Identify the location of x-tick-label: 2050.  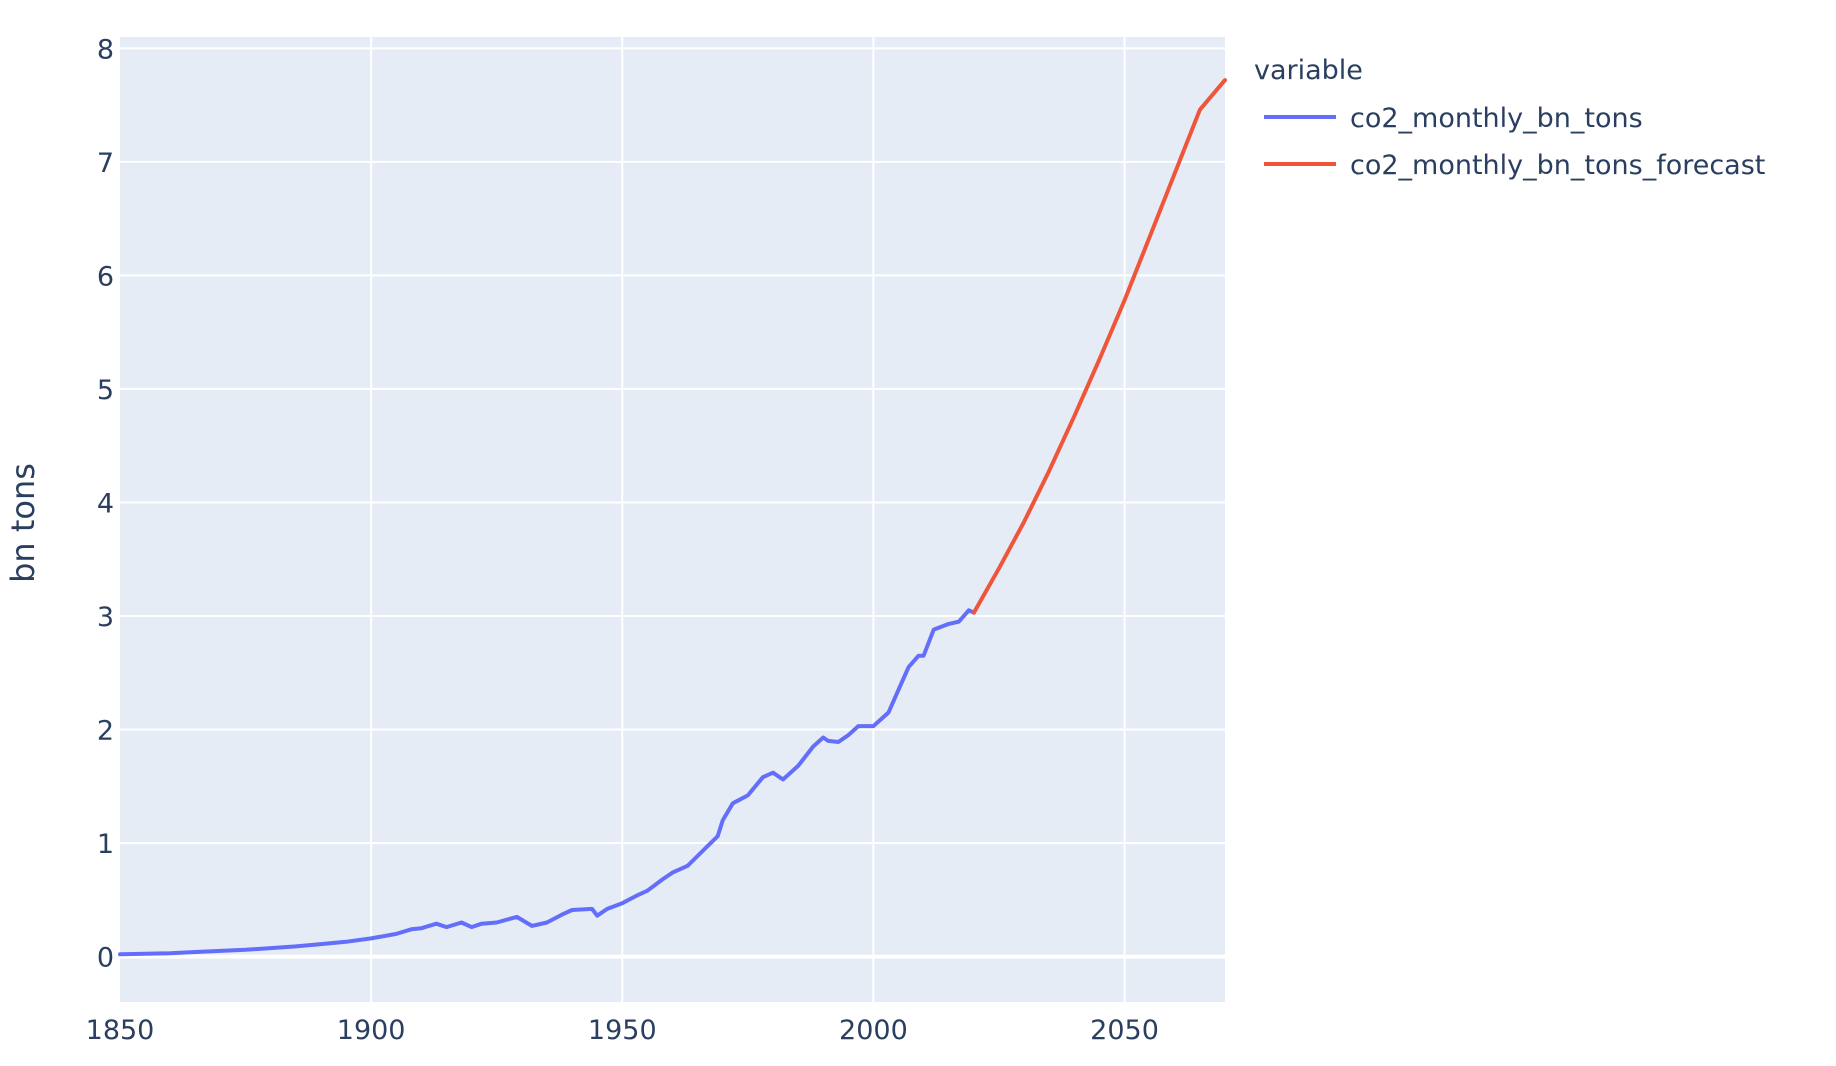
(1124, 1030).